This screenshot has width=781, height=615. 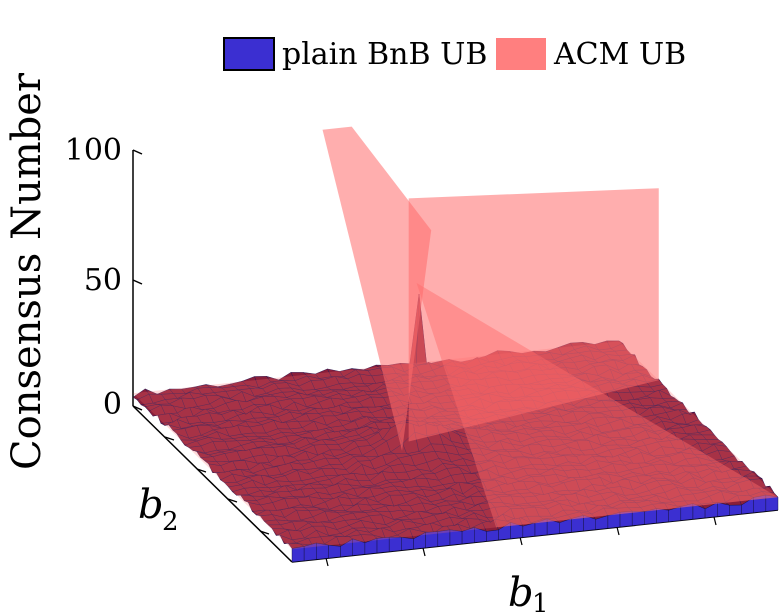 What do you see at coordinates (112, 404) in the screenshot?
I see `z-tick-label-0: 0` at bounding box center [112, 404].